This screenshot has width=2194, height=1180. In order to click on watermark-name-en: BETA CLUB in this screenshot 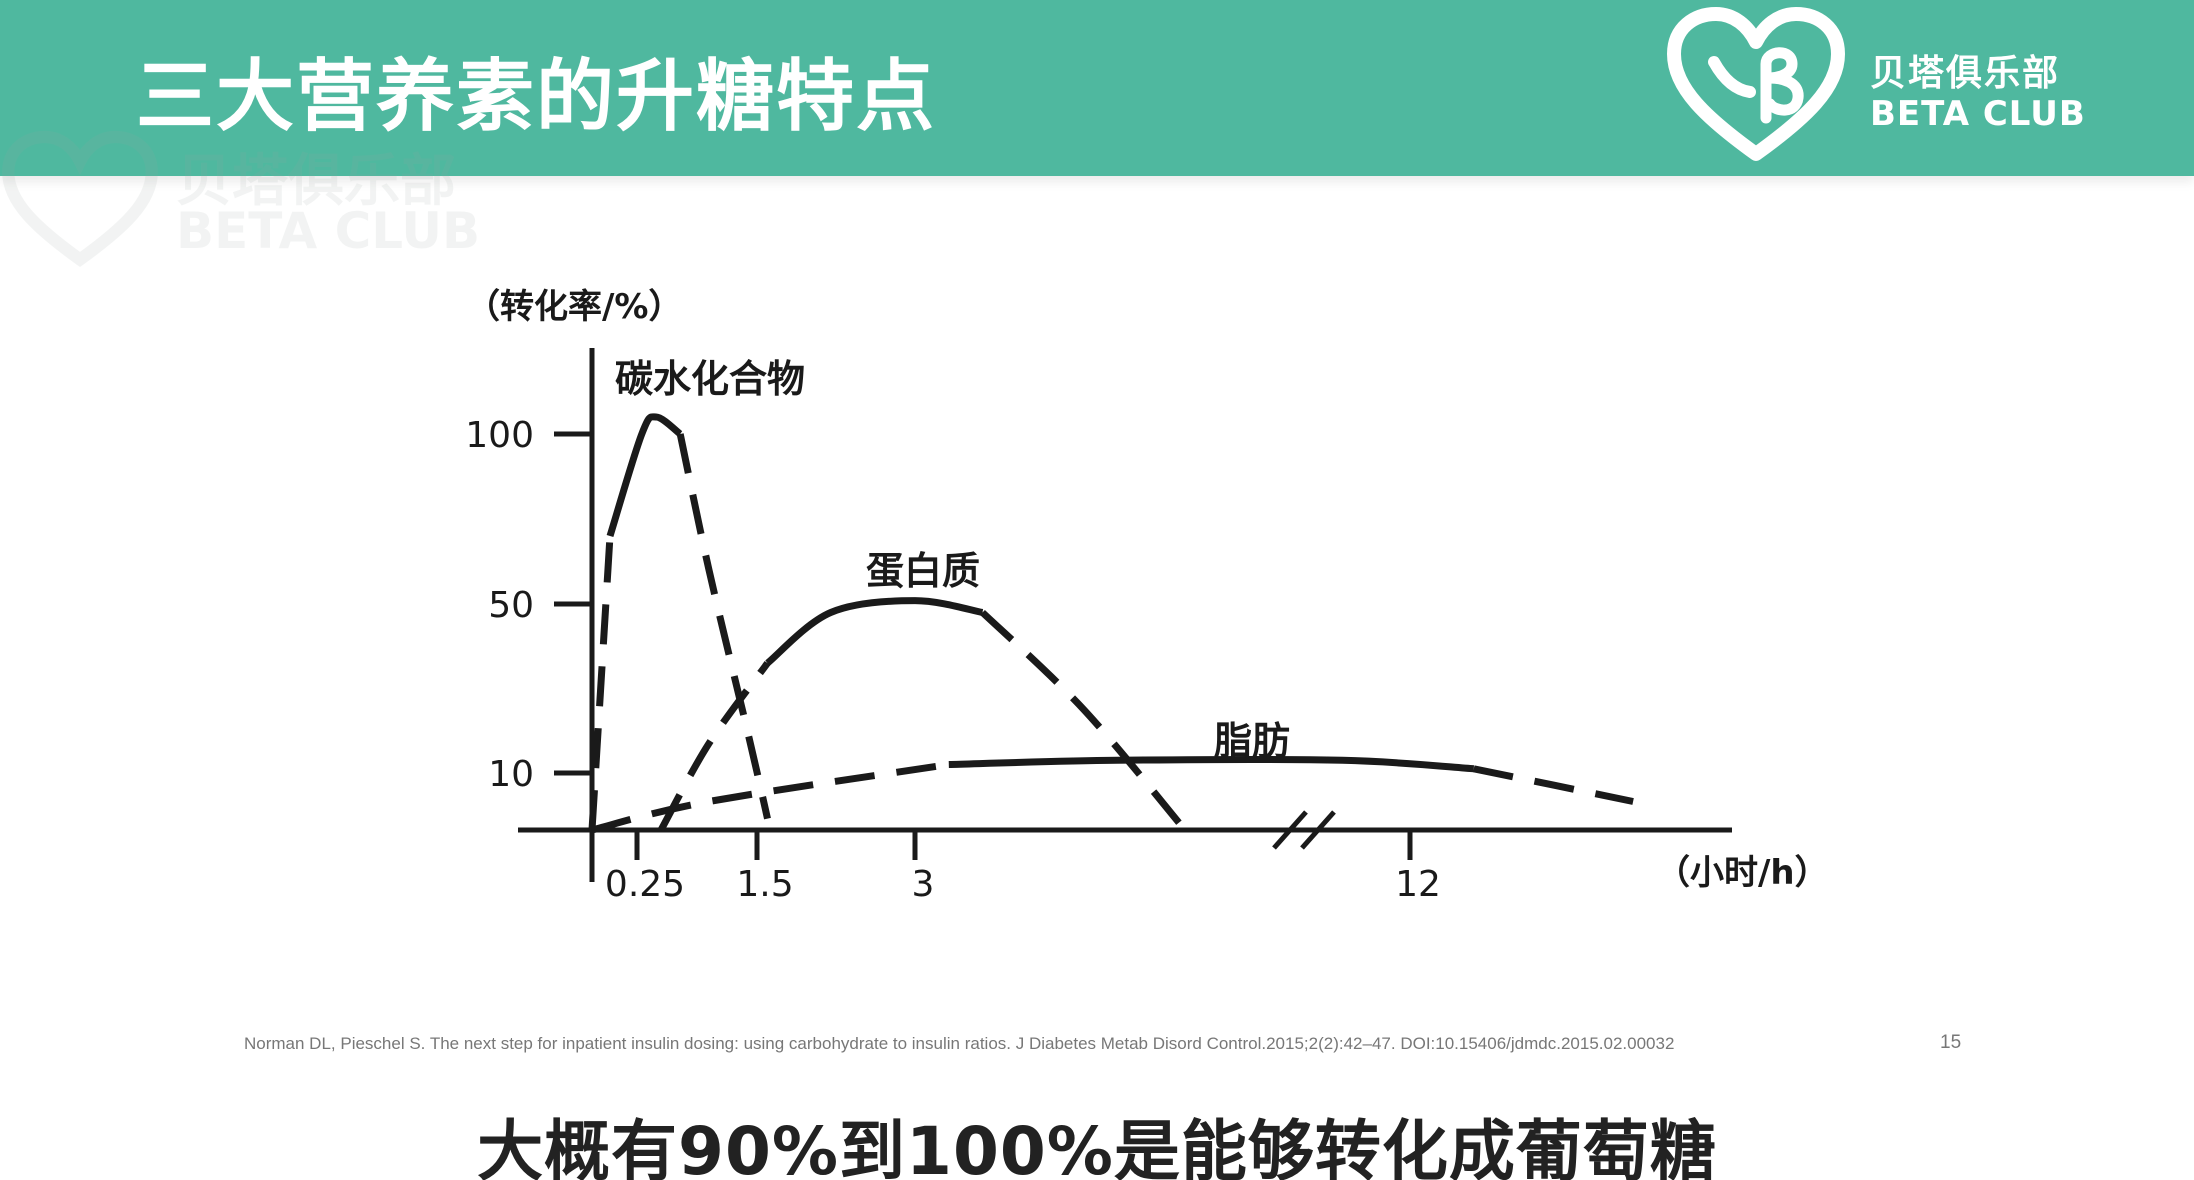, I will do `click(328, 231)`.